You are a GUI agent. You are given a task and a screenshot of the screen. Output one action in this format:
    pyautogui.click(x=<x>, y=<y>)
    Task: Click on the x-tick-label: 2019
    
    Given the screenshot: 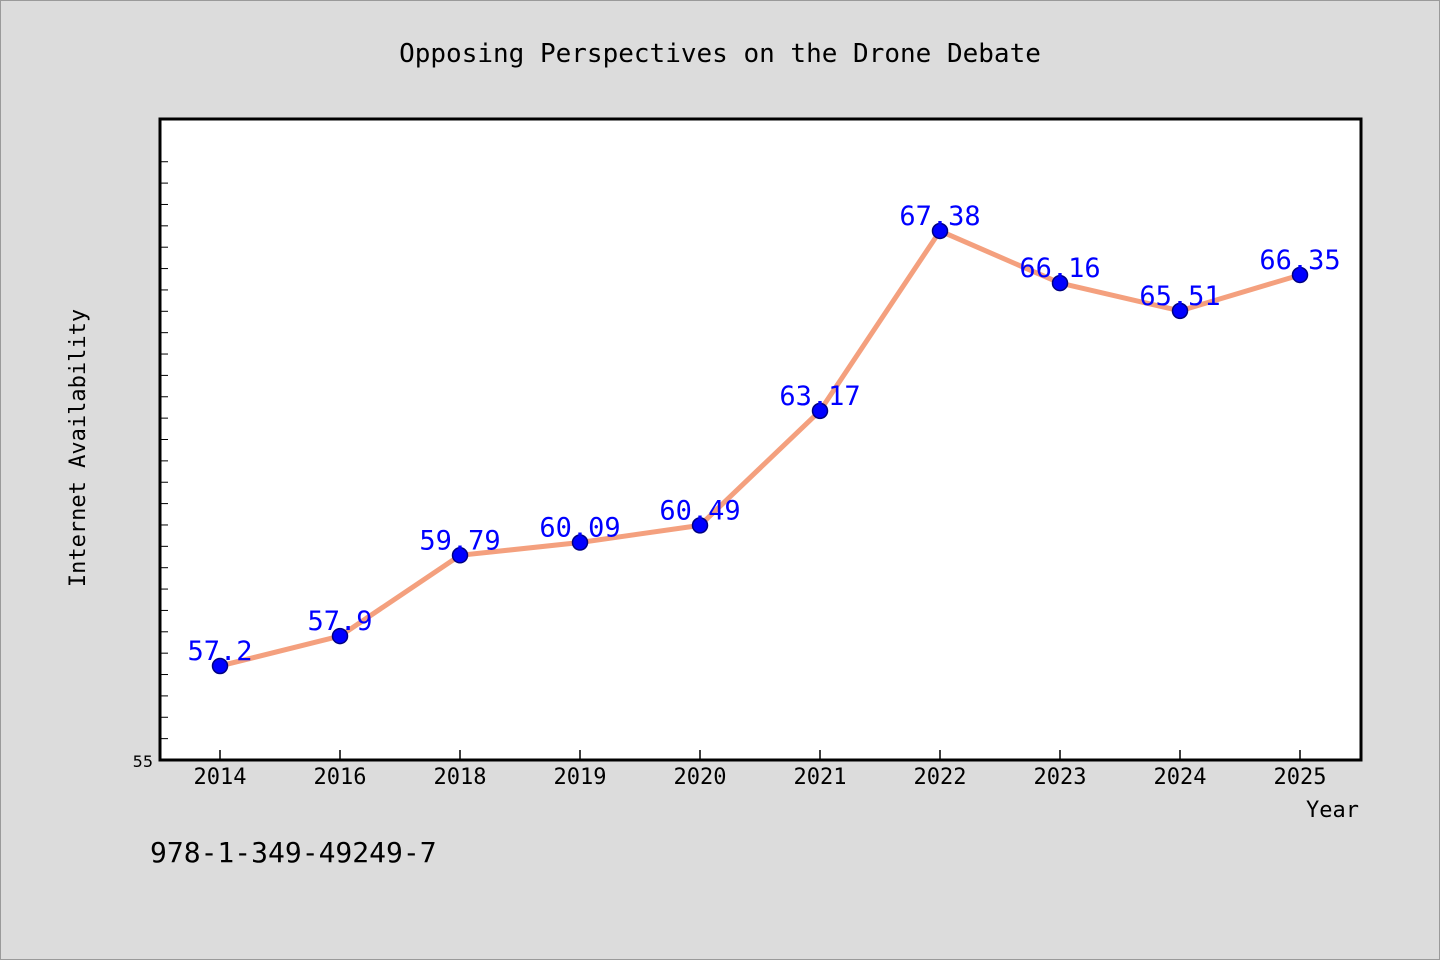 What is the action you would take?
    pyautogui.click(x=580, y=777)
    